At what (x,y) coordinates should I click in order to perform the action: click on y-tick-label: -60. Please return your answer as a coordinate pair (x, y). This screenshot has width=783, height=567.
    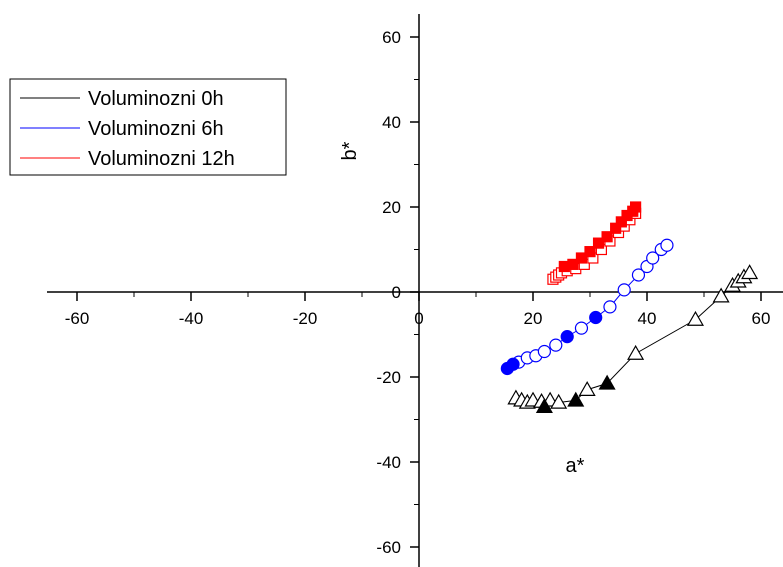
    Looking at the image, I should click on (388, 547).